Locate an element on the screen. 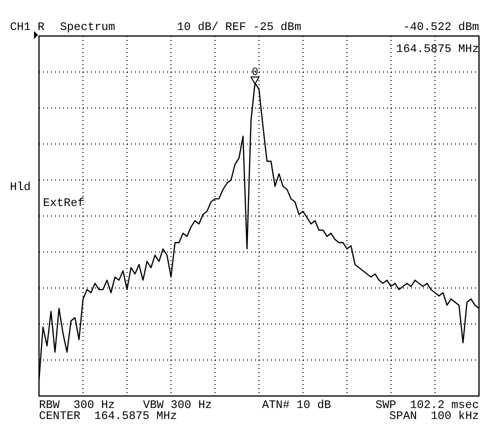  text: -40.522 dBm is located at coordinates (441, 27).